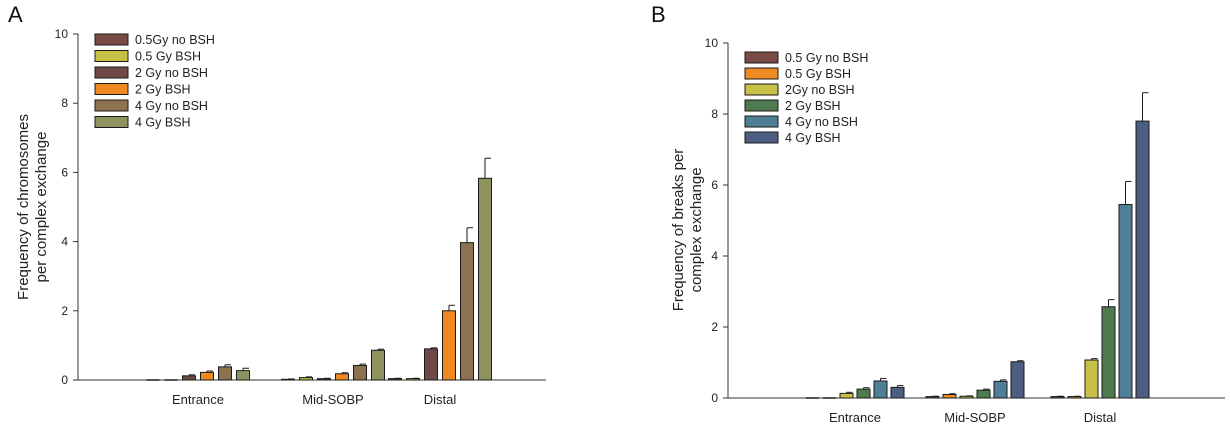 Image resolution: width=1230 pixels, height=426 pixels. Describe the element at coordinates (175, 40) in the screenshot. I see `legend-label: 0.5Gy no BSH` at that location.